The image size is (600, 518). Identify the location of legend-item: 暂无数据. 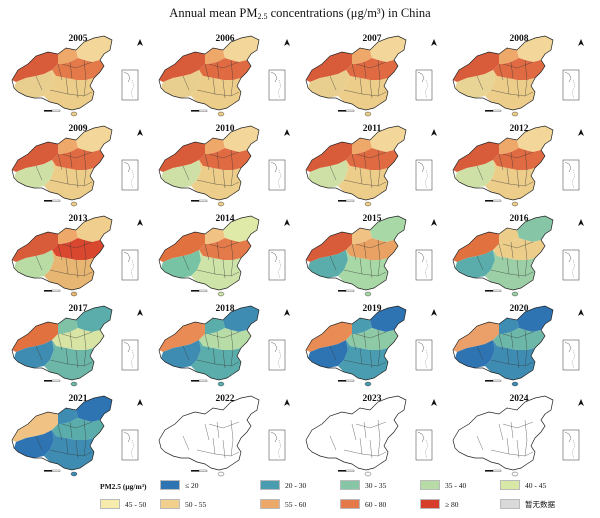
(527, 504).